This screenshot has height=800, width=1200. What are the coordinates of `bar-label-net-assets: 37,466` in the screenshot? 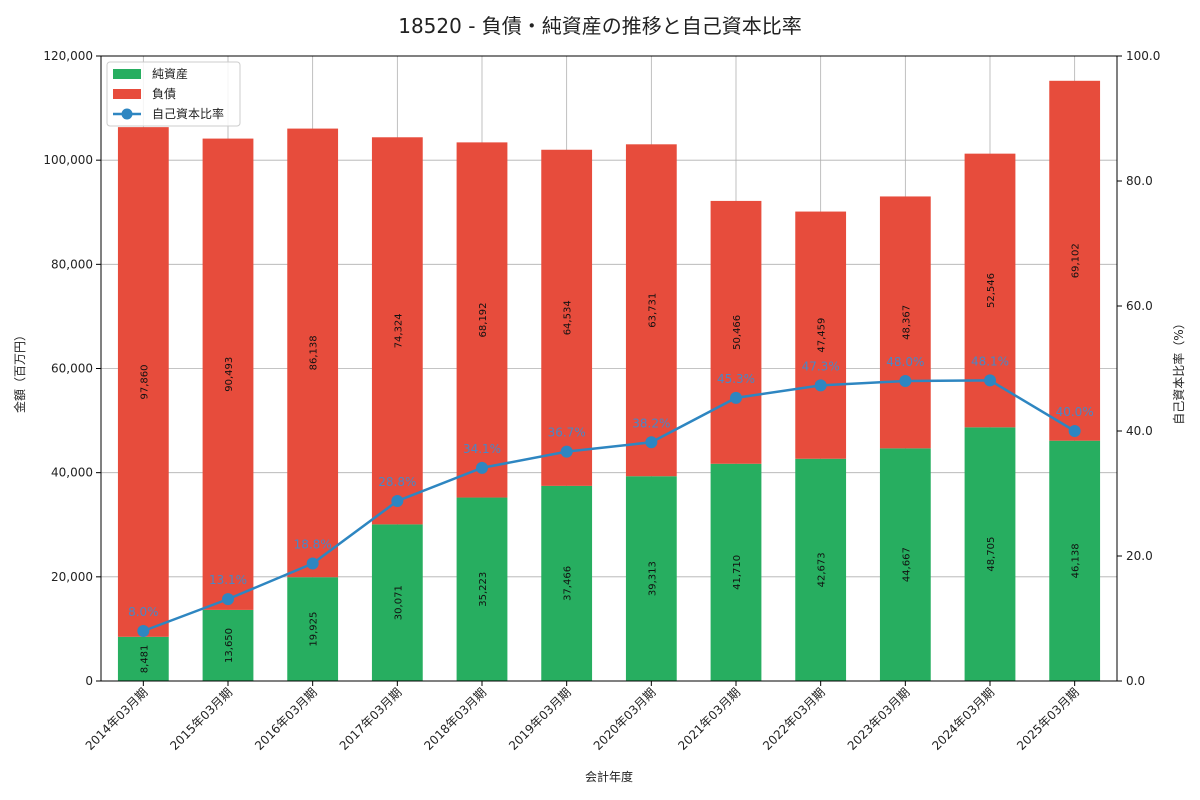 It's located at (568, 583).